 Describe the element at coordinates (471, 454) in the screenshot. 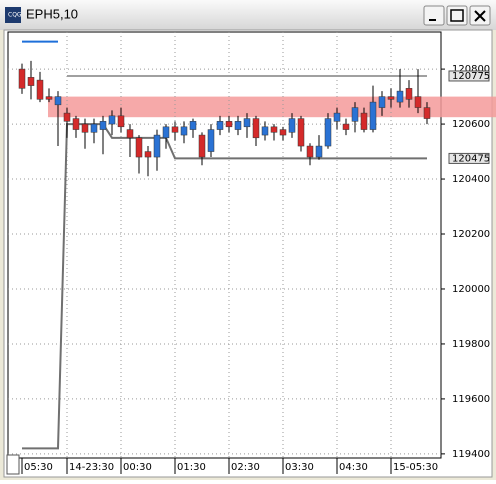

I see `y-tick-label: 119400` at that location.